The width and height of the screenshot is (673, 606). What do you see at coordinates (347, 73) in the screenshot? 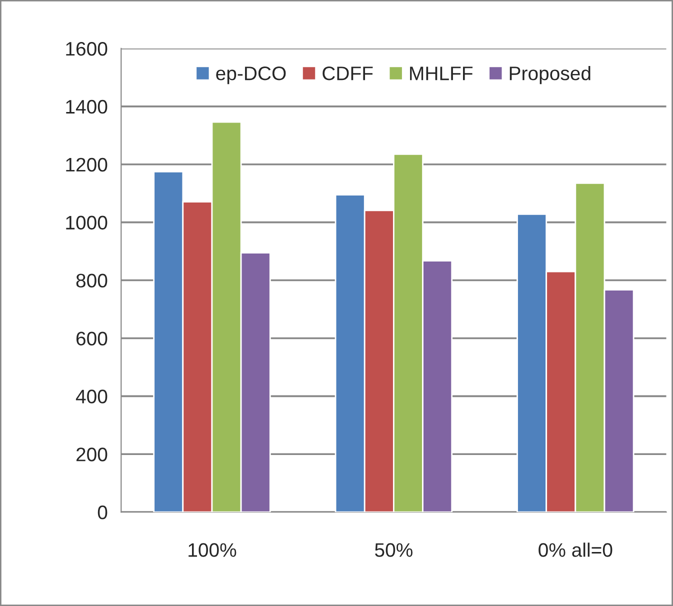
I see `legend-label: CDFF` at bounding box center [347, 73].